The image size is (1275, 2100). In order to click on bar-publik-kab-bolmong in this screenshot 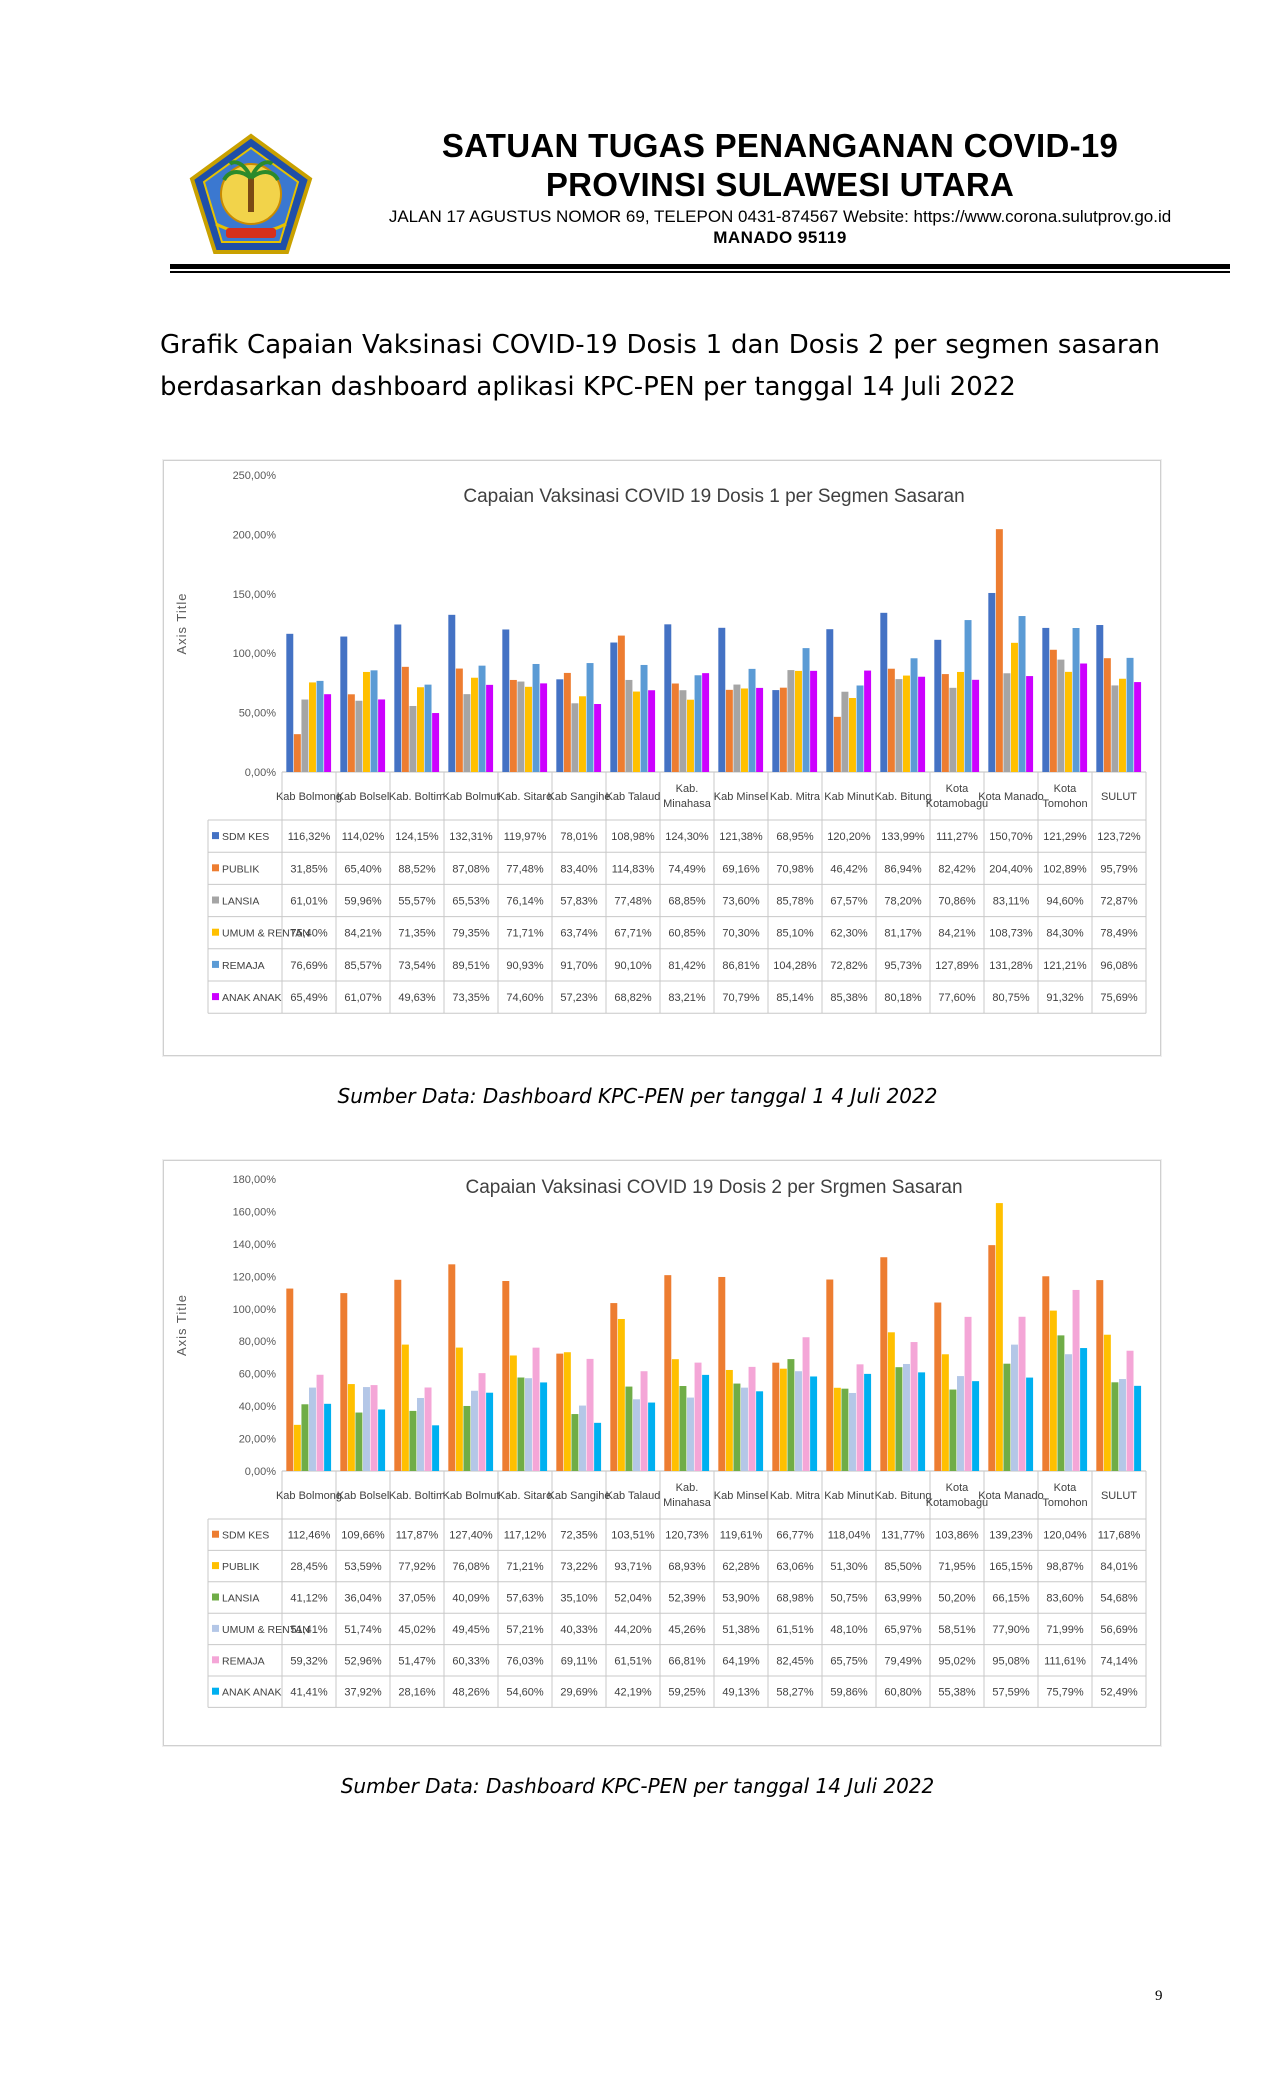, I will do `click(297, 753)`.